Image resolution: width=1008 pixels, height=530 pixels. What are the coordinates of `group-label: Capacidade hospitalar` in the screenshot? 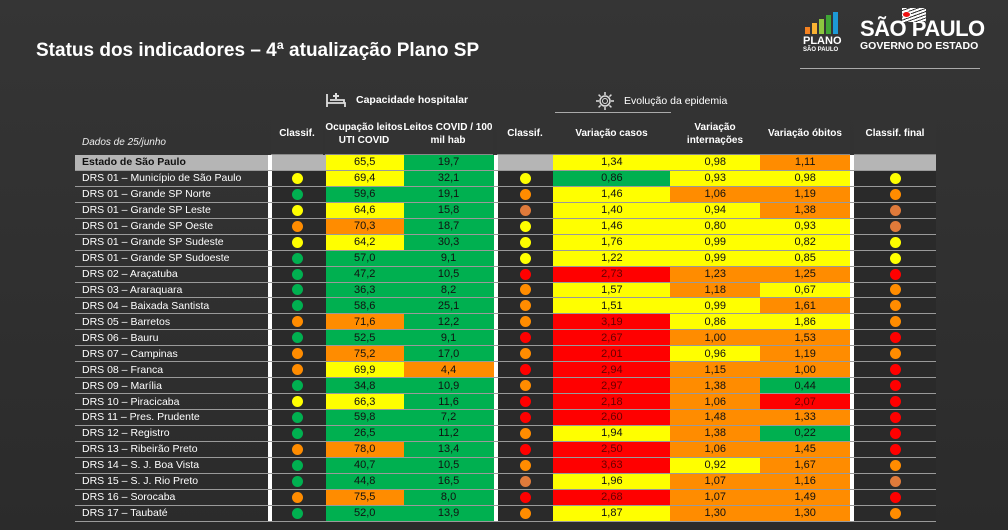 It's located at (412, 100).